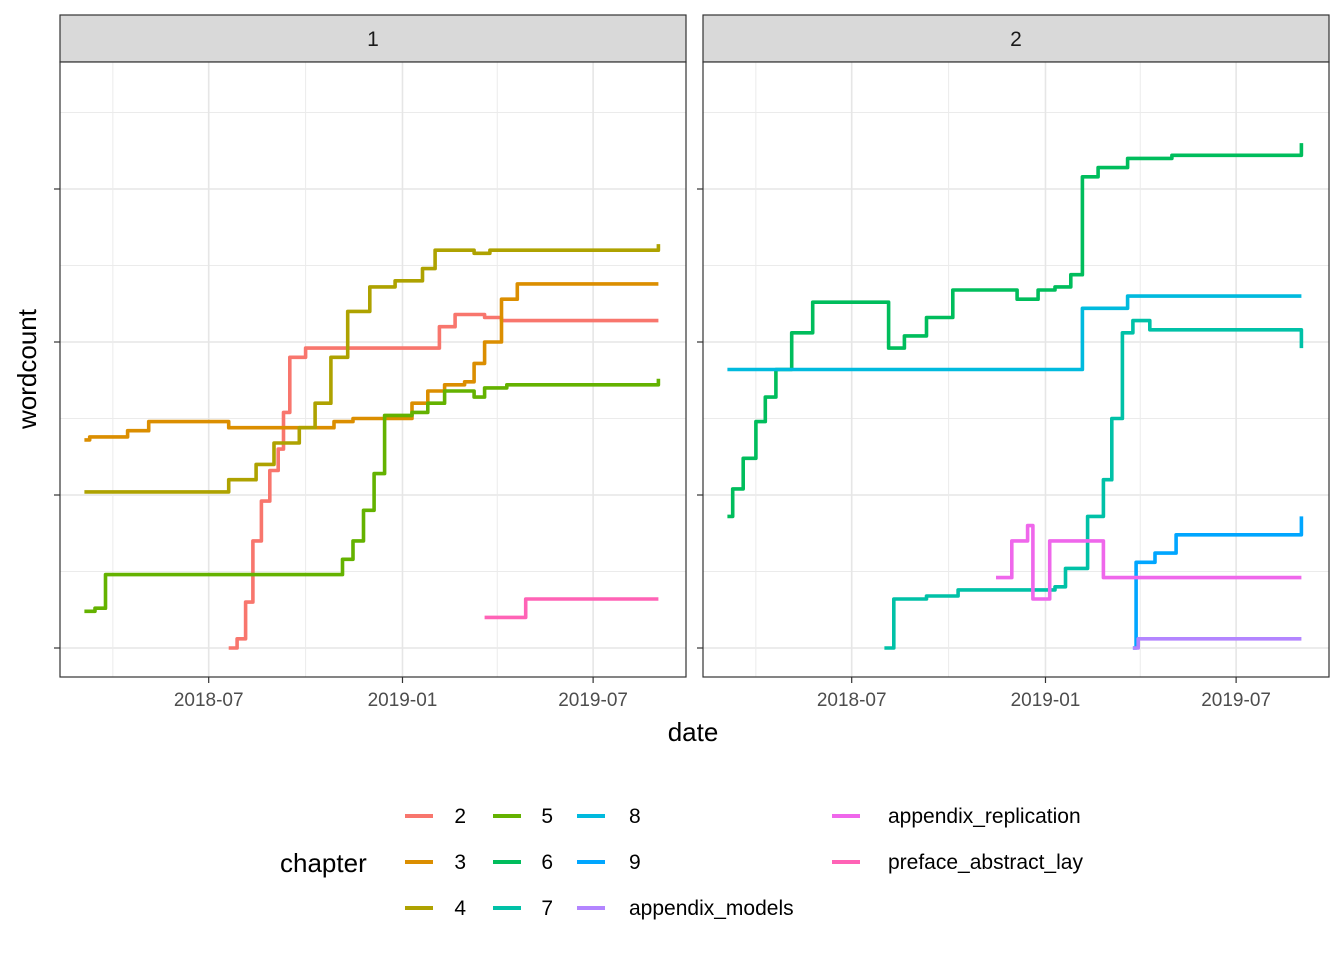  Describe the element at coordinates (547, 862) in the screenshot. I see `legend-label: 6` at that location.